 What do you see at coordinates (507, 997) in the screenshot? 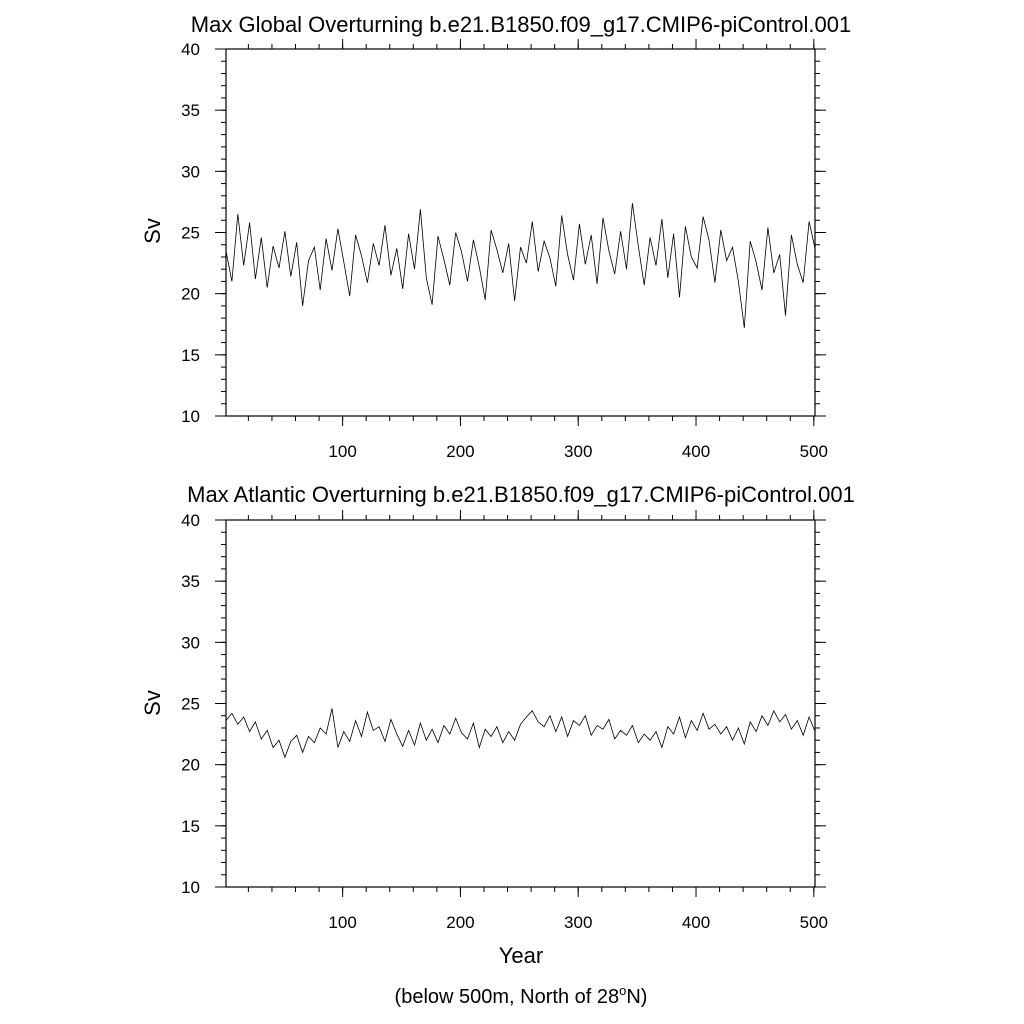
I see `footnote-main: (below 500m, North of 28` at bounding box center [507, 997].